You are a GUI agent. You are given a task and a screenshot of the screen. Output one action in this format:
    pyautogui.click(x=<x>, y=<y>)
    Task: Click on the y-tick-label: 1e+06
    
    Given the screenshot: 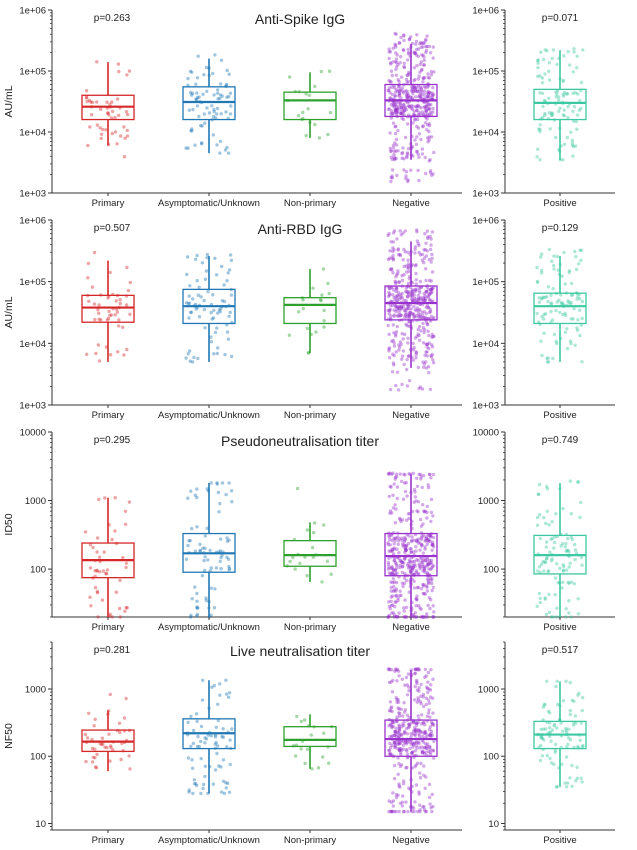 What is the action you would take?
    pyautogui.click(x=485, y=221)
    